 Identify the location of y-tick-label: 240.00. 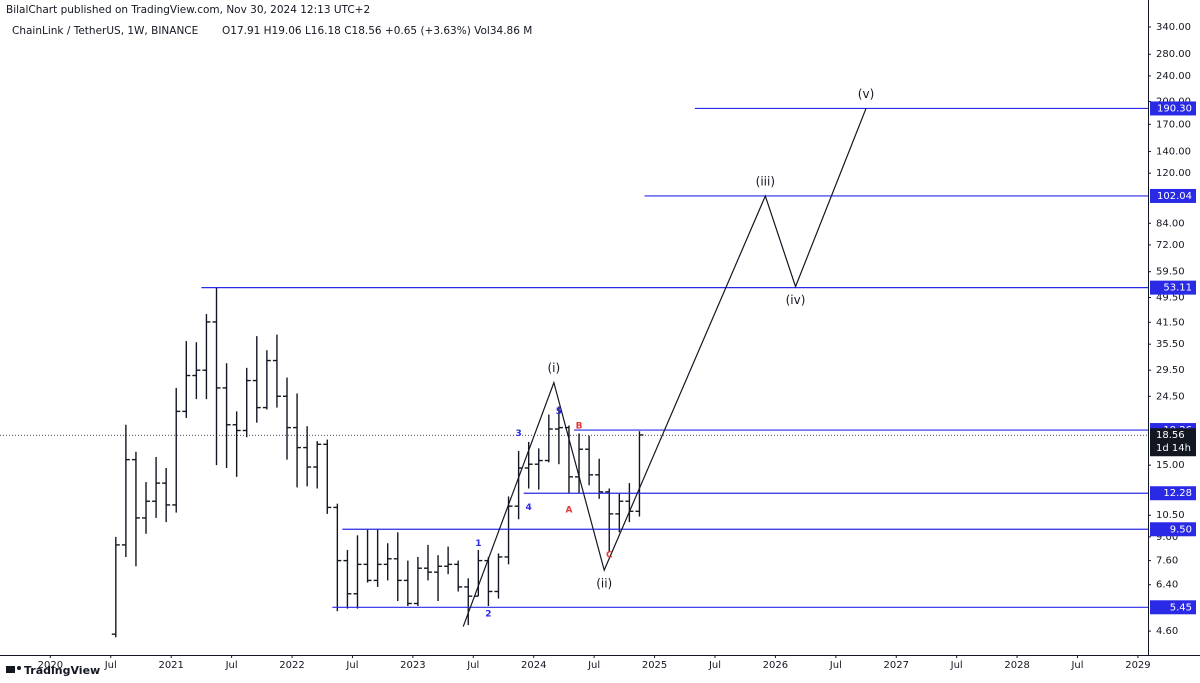
(1173, 76).